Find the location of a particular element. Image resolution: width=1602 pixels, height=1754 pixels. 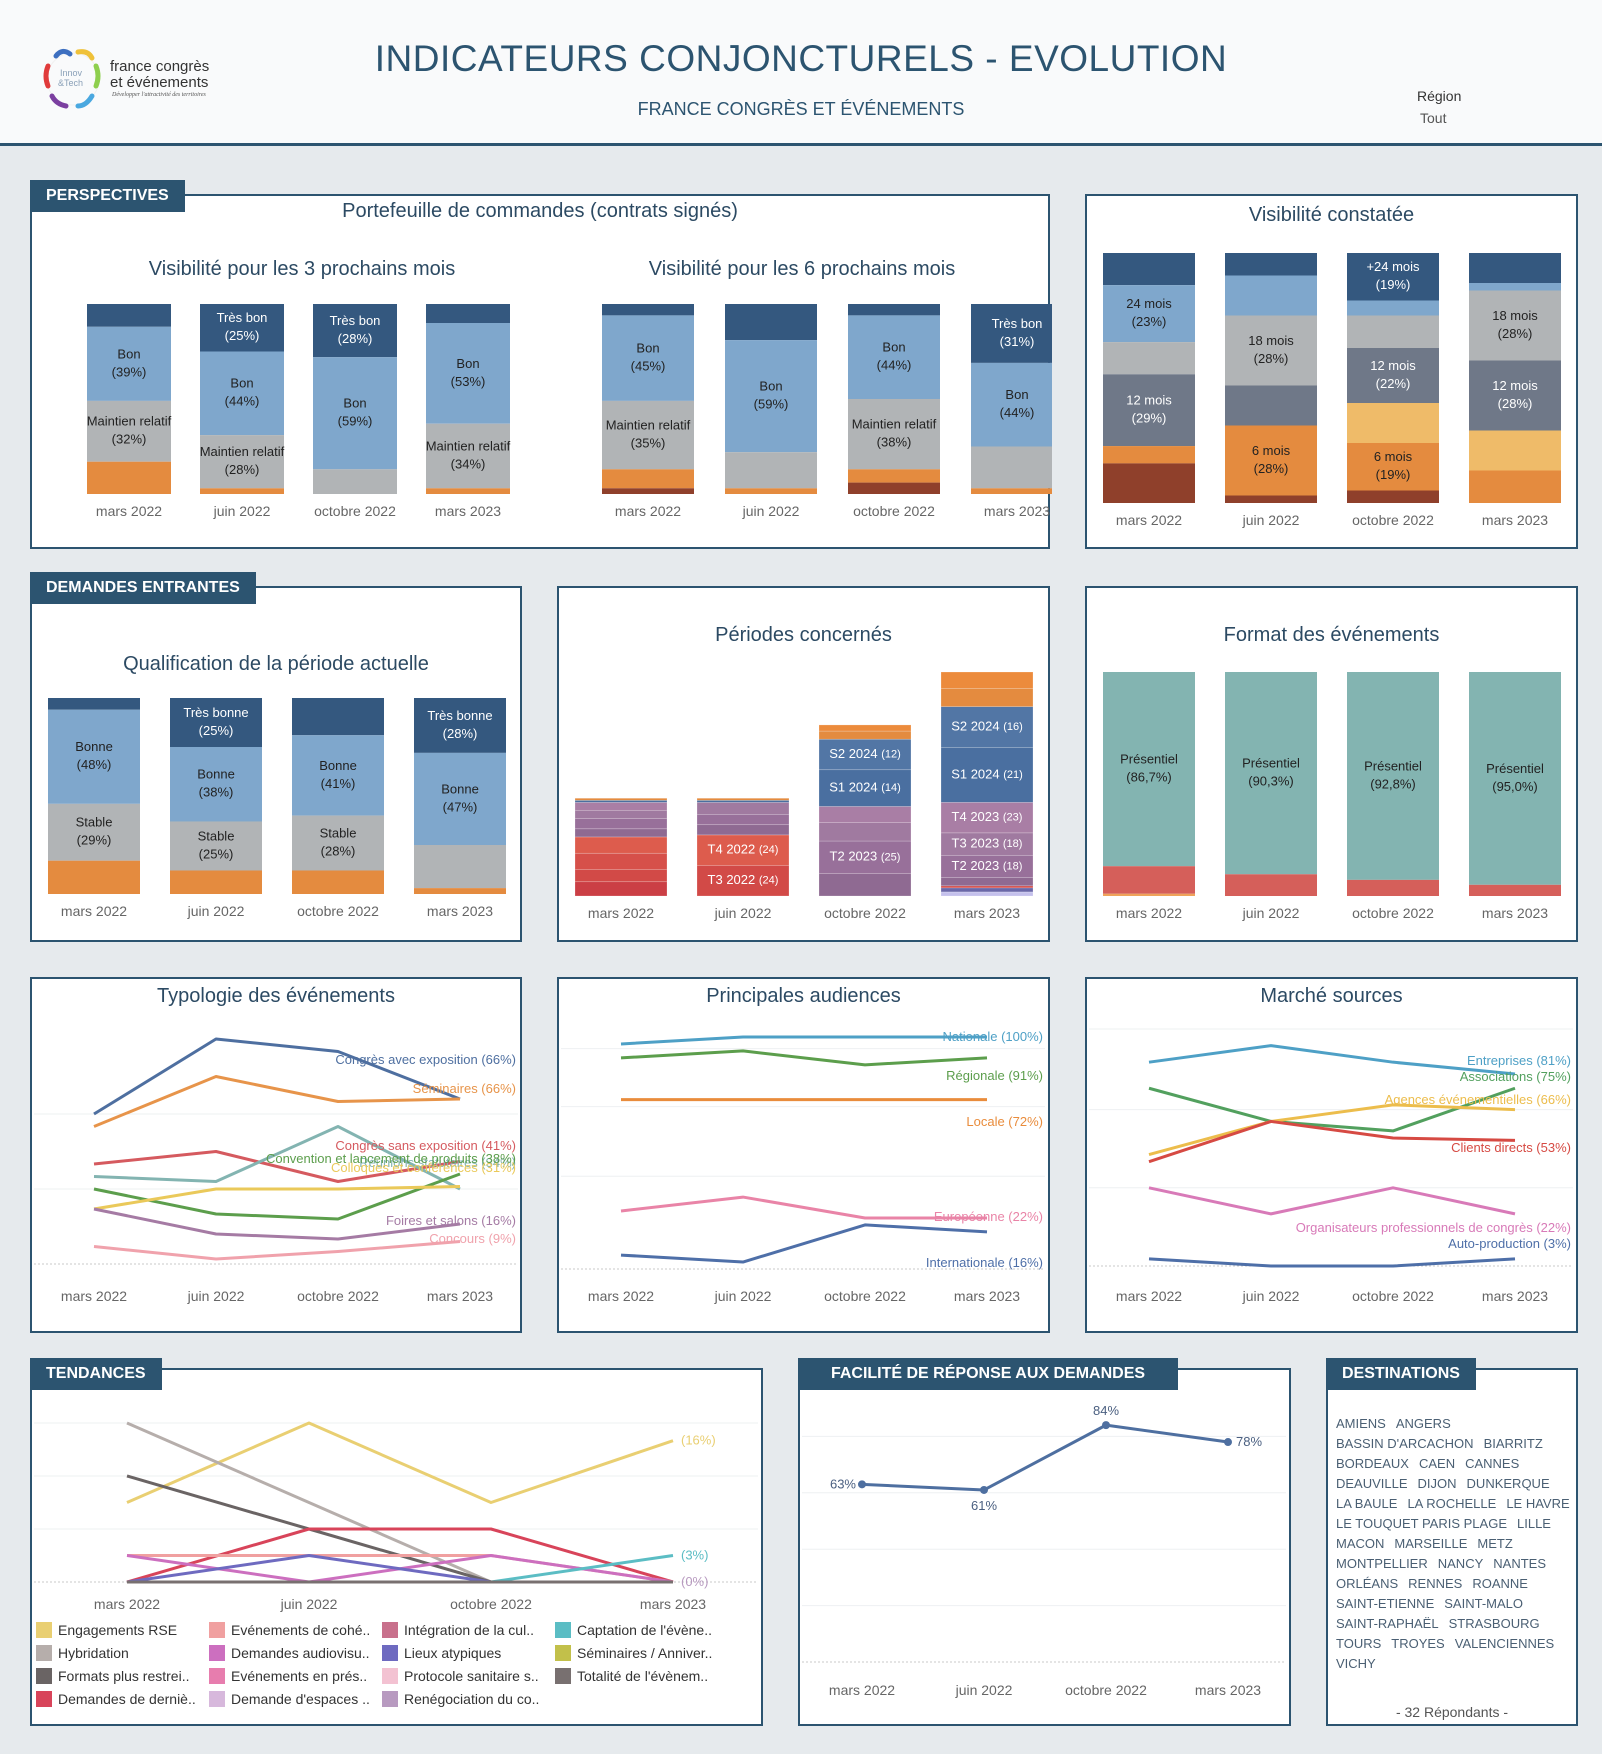

legend-item: Renégociation du co.. is located at coordinates (460, 1699).